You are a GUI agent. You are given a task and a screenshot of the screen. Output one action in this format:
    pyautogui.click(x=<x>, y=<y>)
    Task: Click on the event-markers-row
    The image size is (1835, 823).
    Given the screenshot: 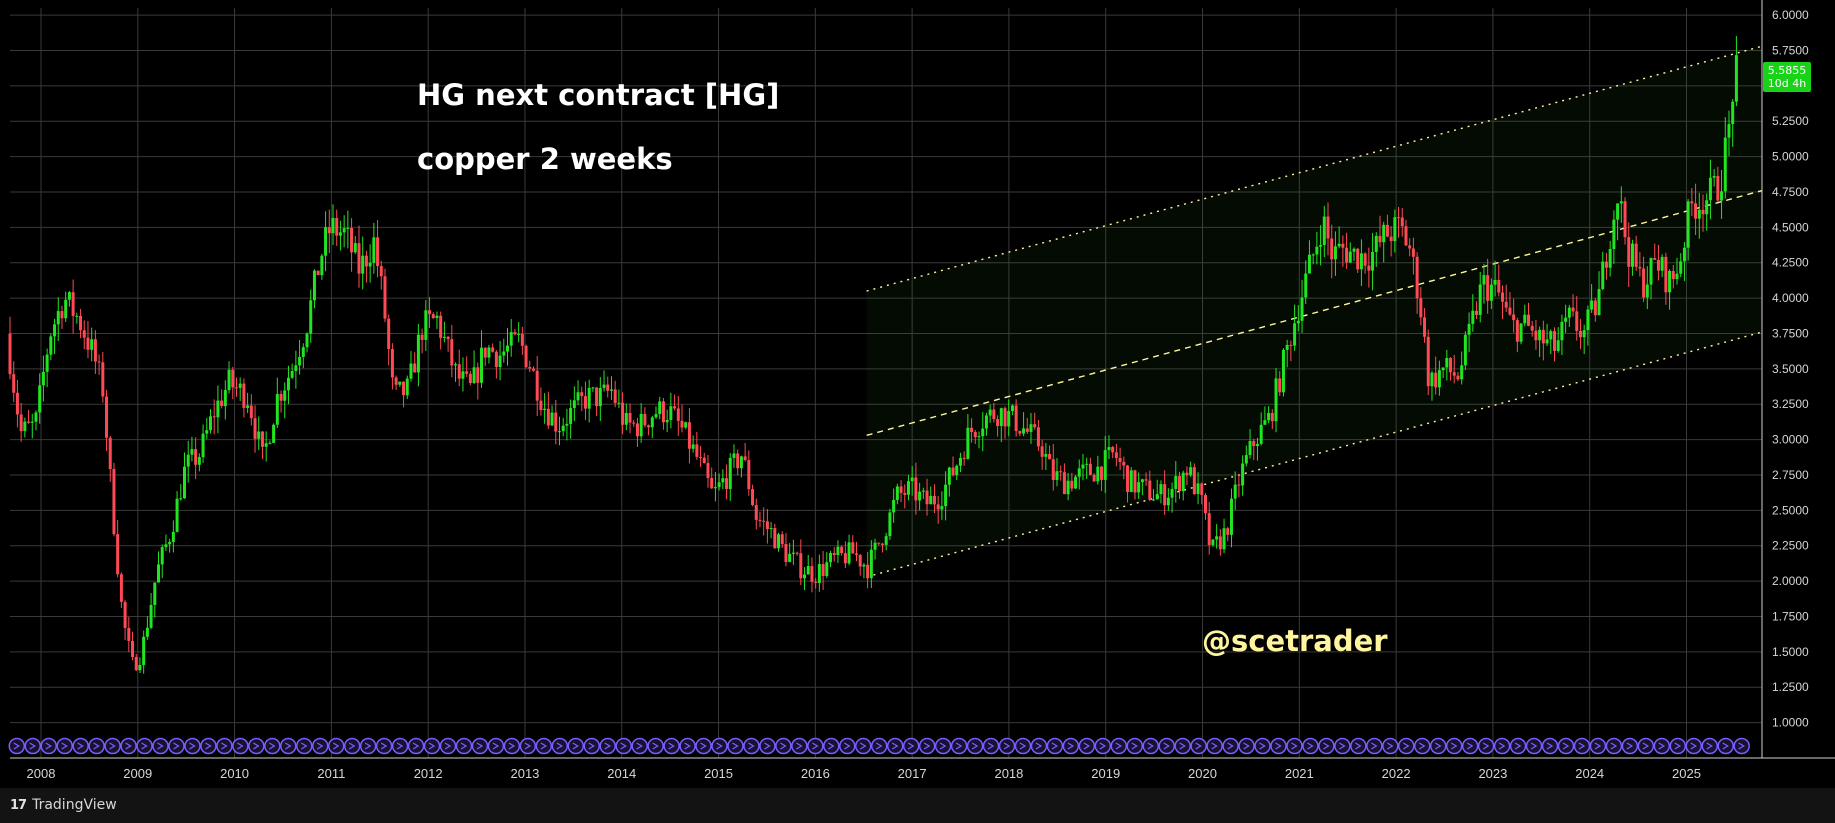 What is the action you would take?
    pyautogui.click(x=879, y=746)
    